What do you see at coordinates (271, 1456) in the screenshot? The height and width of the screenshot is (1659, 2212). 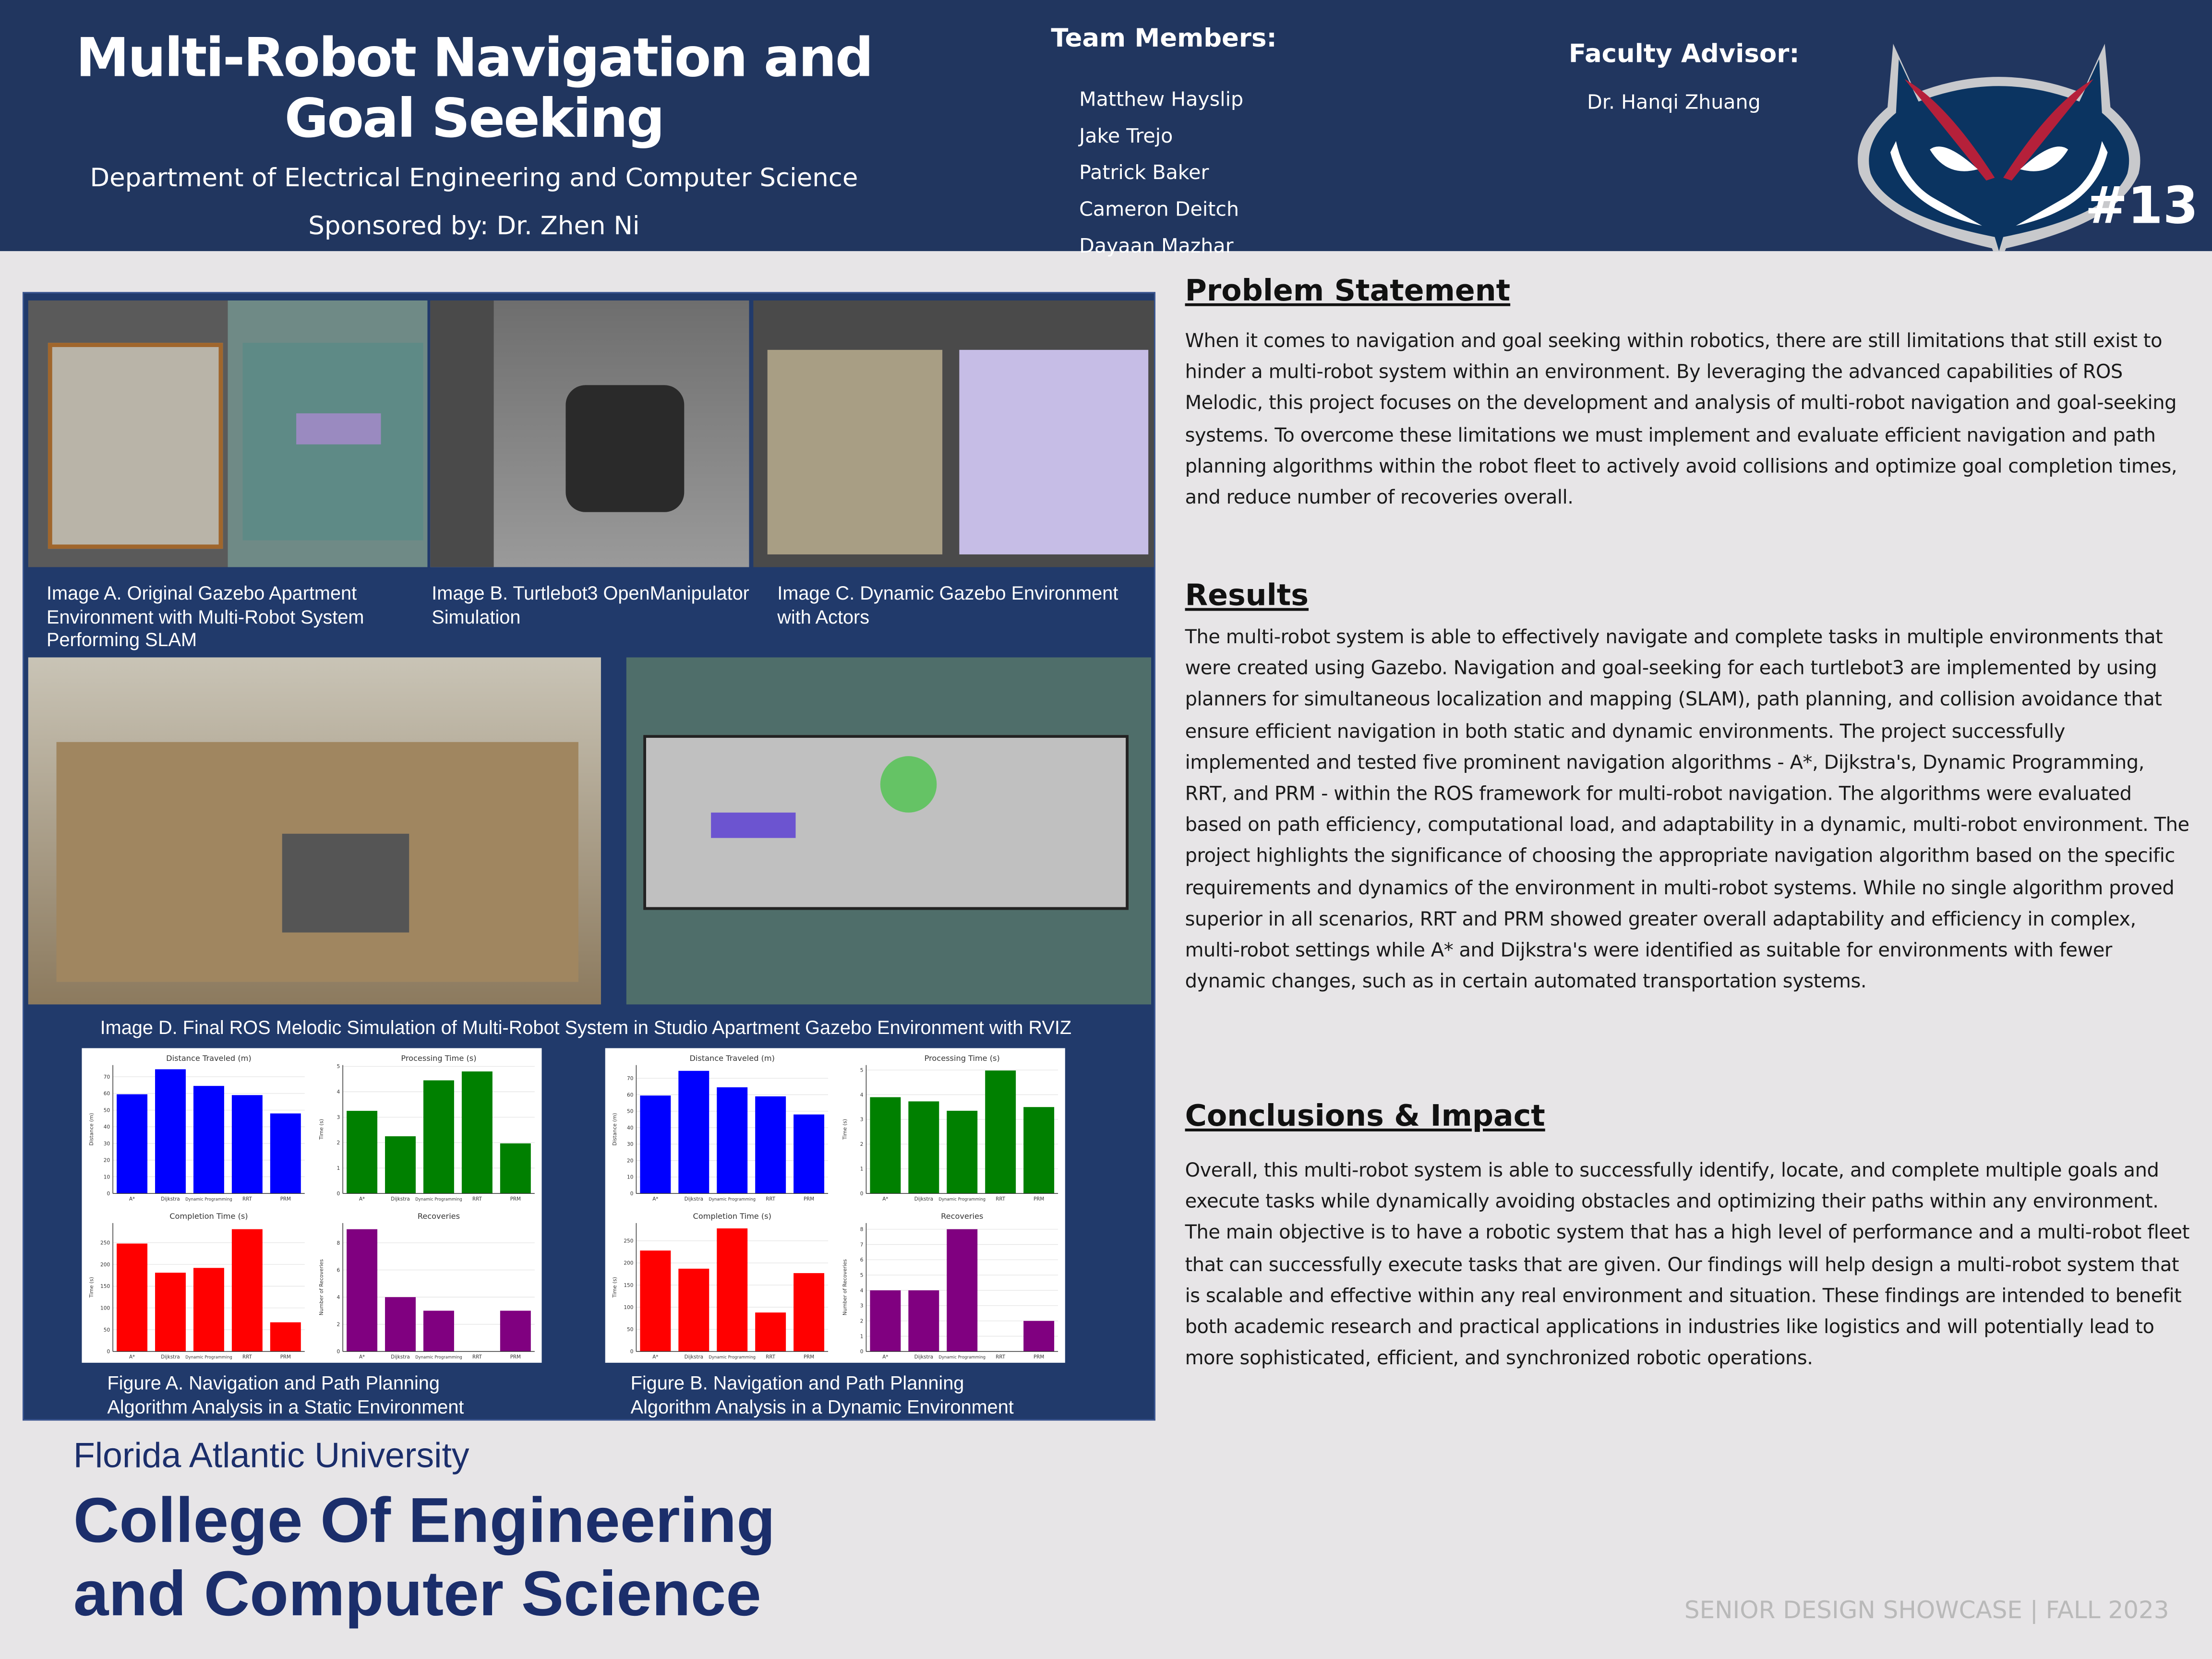 I see `university-name: Florida Atlantic University` at bounding box center [271, 1456].